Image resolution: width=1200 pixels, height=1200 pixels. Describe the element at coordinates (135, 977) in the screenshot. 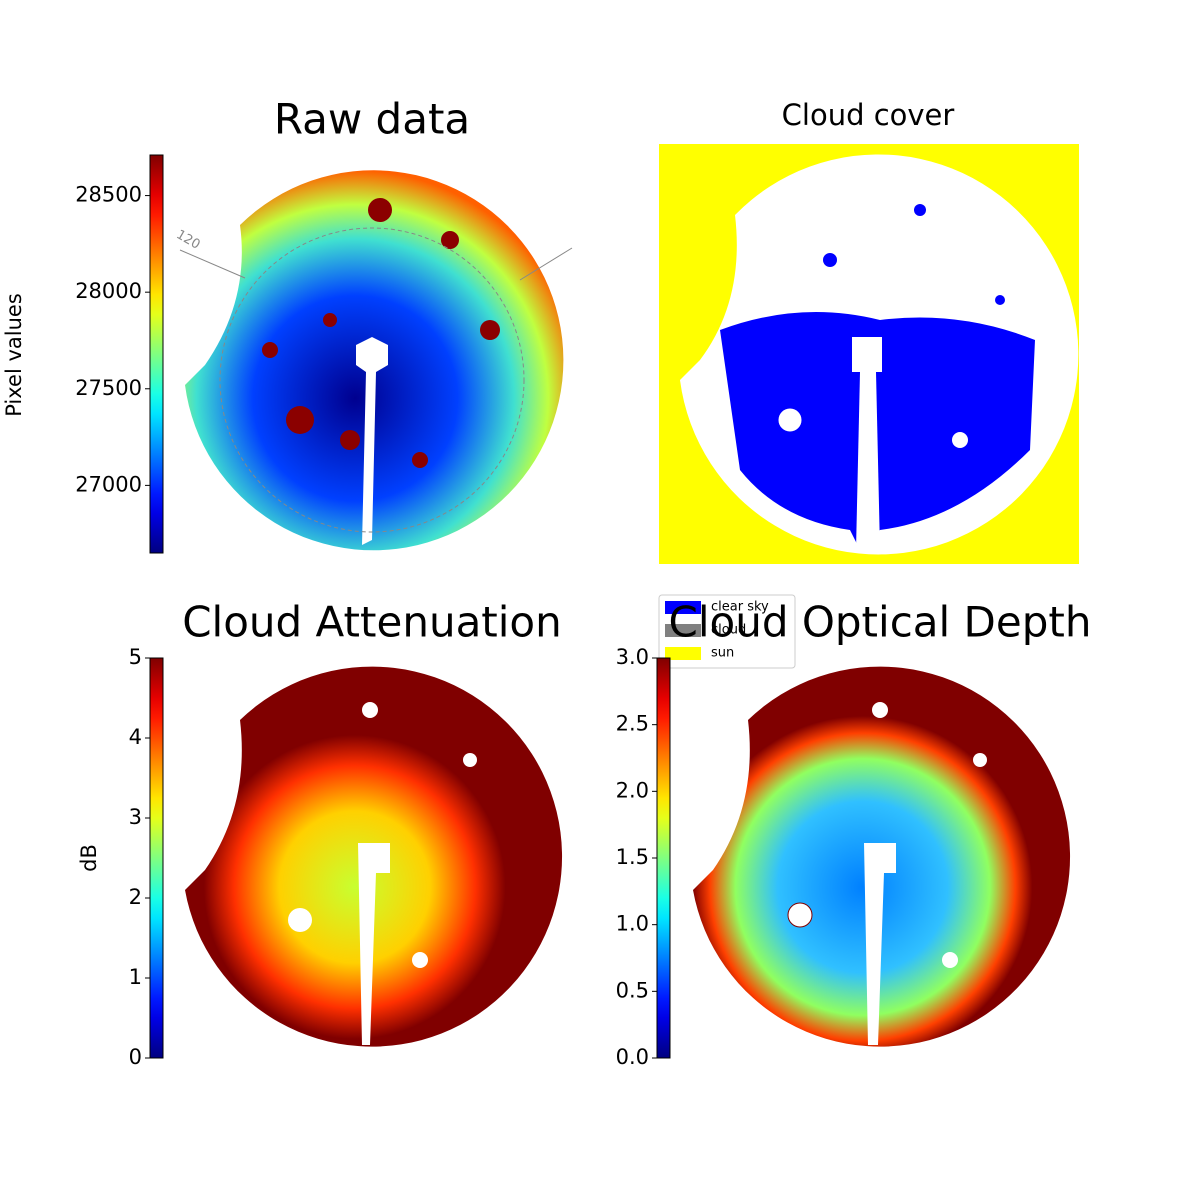

I see `tick-label: 1` at that location.